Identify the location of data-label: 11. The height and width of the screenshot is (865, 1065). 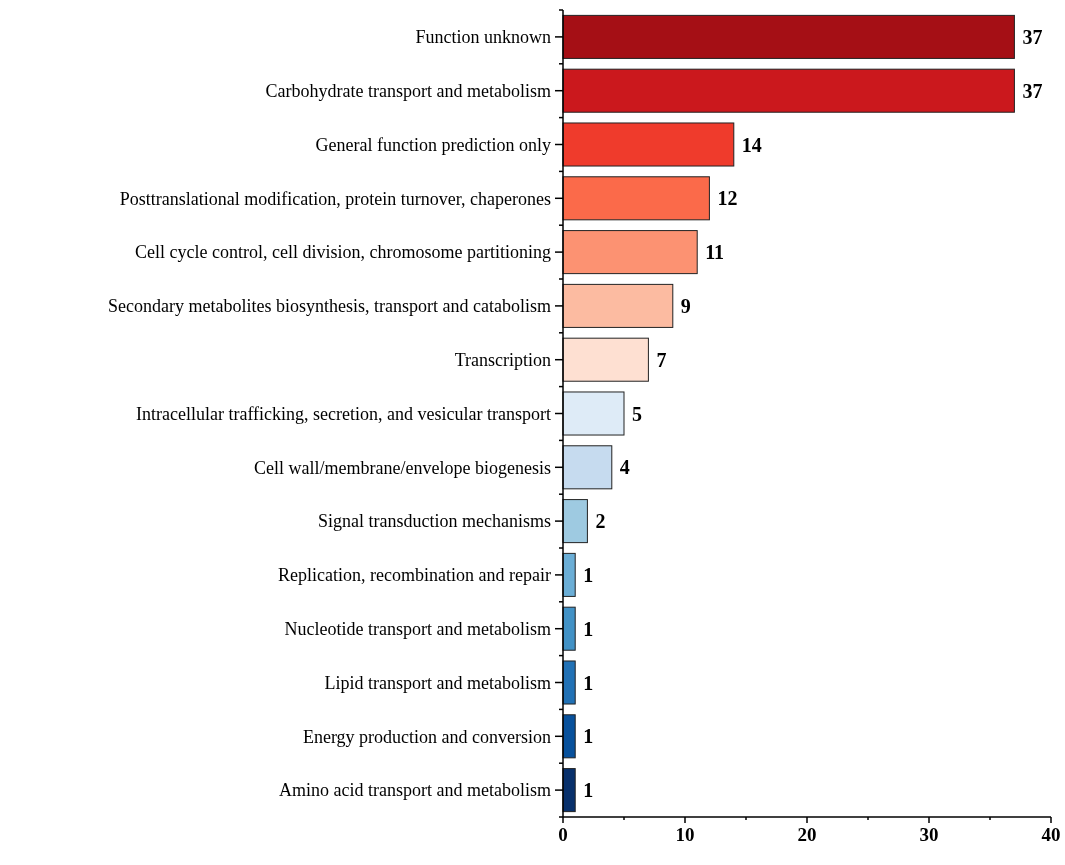
(715, 252).